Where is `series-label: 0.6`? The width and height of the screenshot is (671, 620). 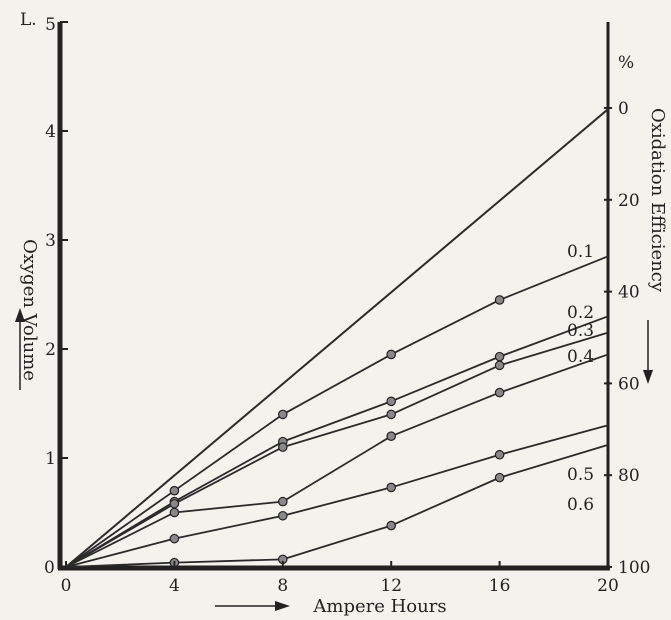 series-label: 0.6 is located at coordinates (580, 505).